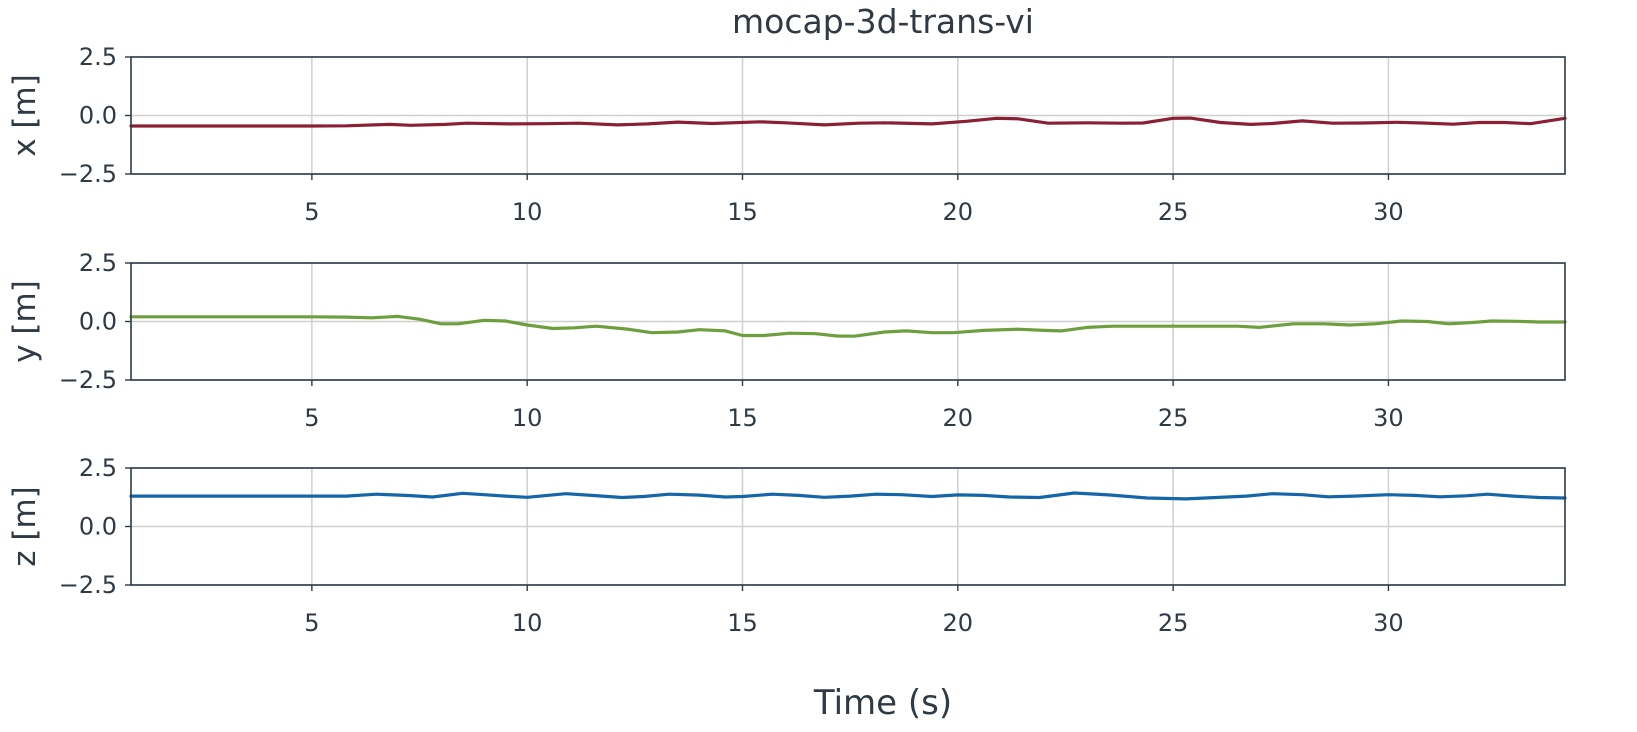 The height and width of the screenshot is (732, 1637). What do you see at coordinates (883, 21) in the screenshot?
I see `chart-title: mocap-3d-trans-vi` at bounding box center [883, 21].